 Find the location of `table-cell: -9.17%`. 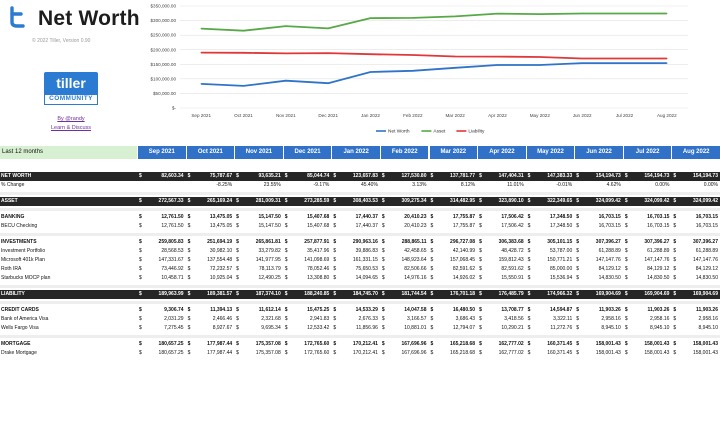

table-cell: -9.17% is located at coordinates (321, 185).